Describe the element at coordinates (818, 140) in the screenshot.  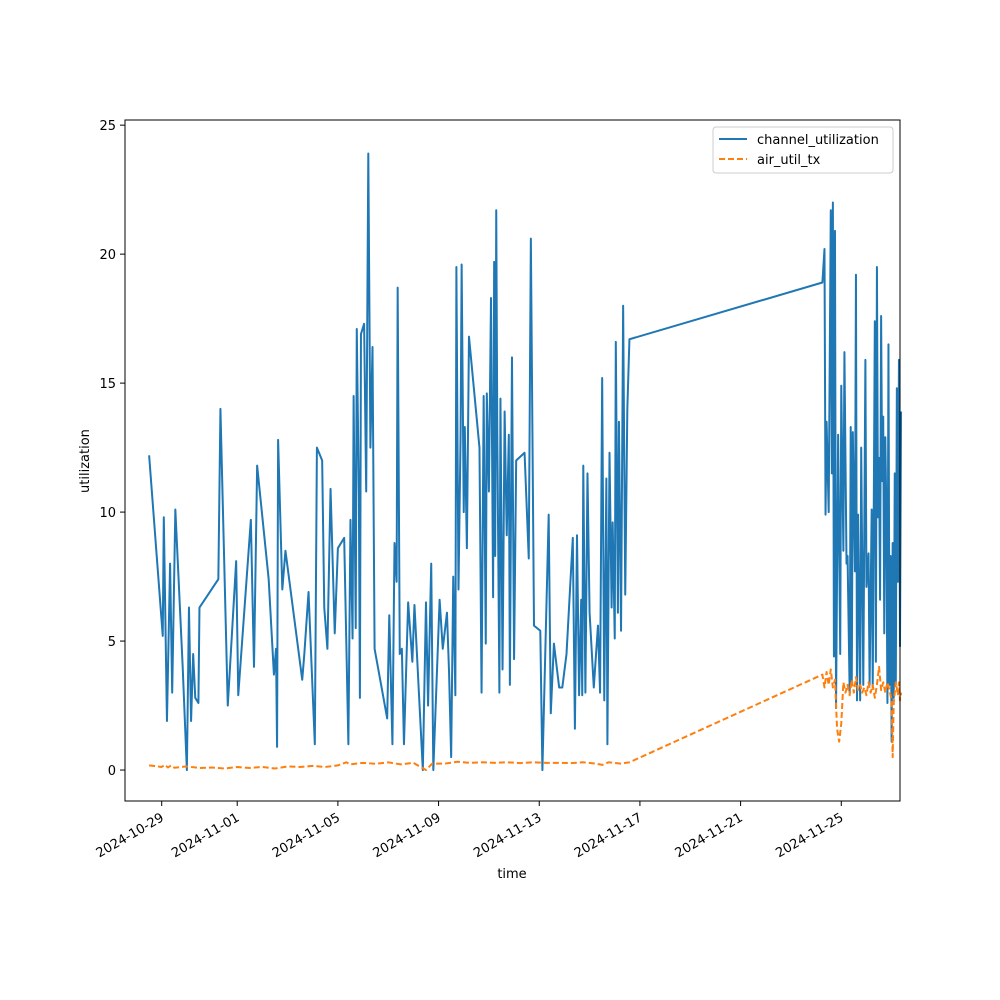
I see `legend-label: channel_utilization` at that location.